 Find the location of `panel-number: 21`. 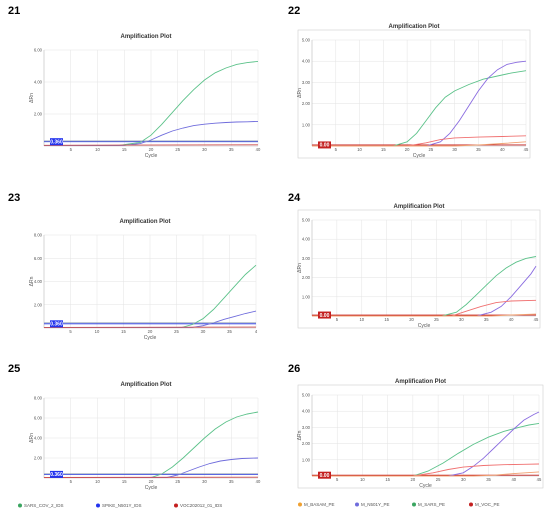

panel-number: 21 is located at coordinates (14, 11).